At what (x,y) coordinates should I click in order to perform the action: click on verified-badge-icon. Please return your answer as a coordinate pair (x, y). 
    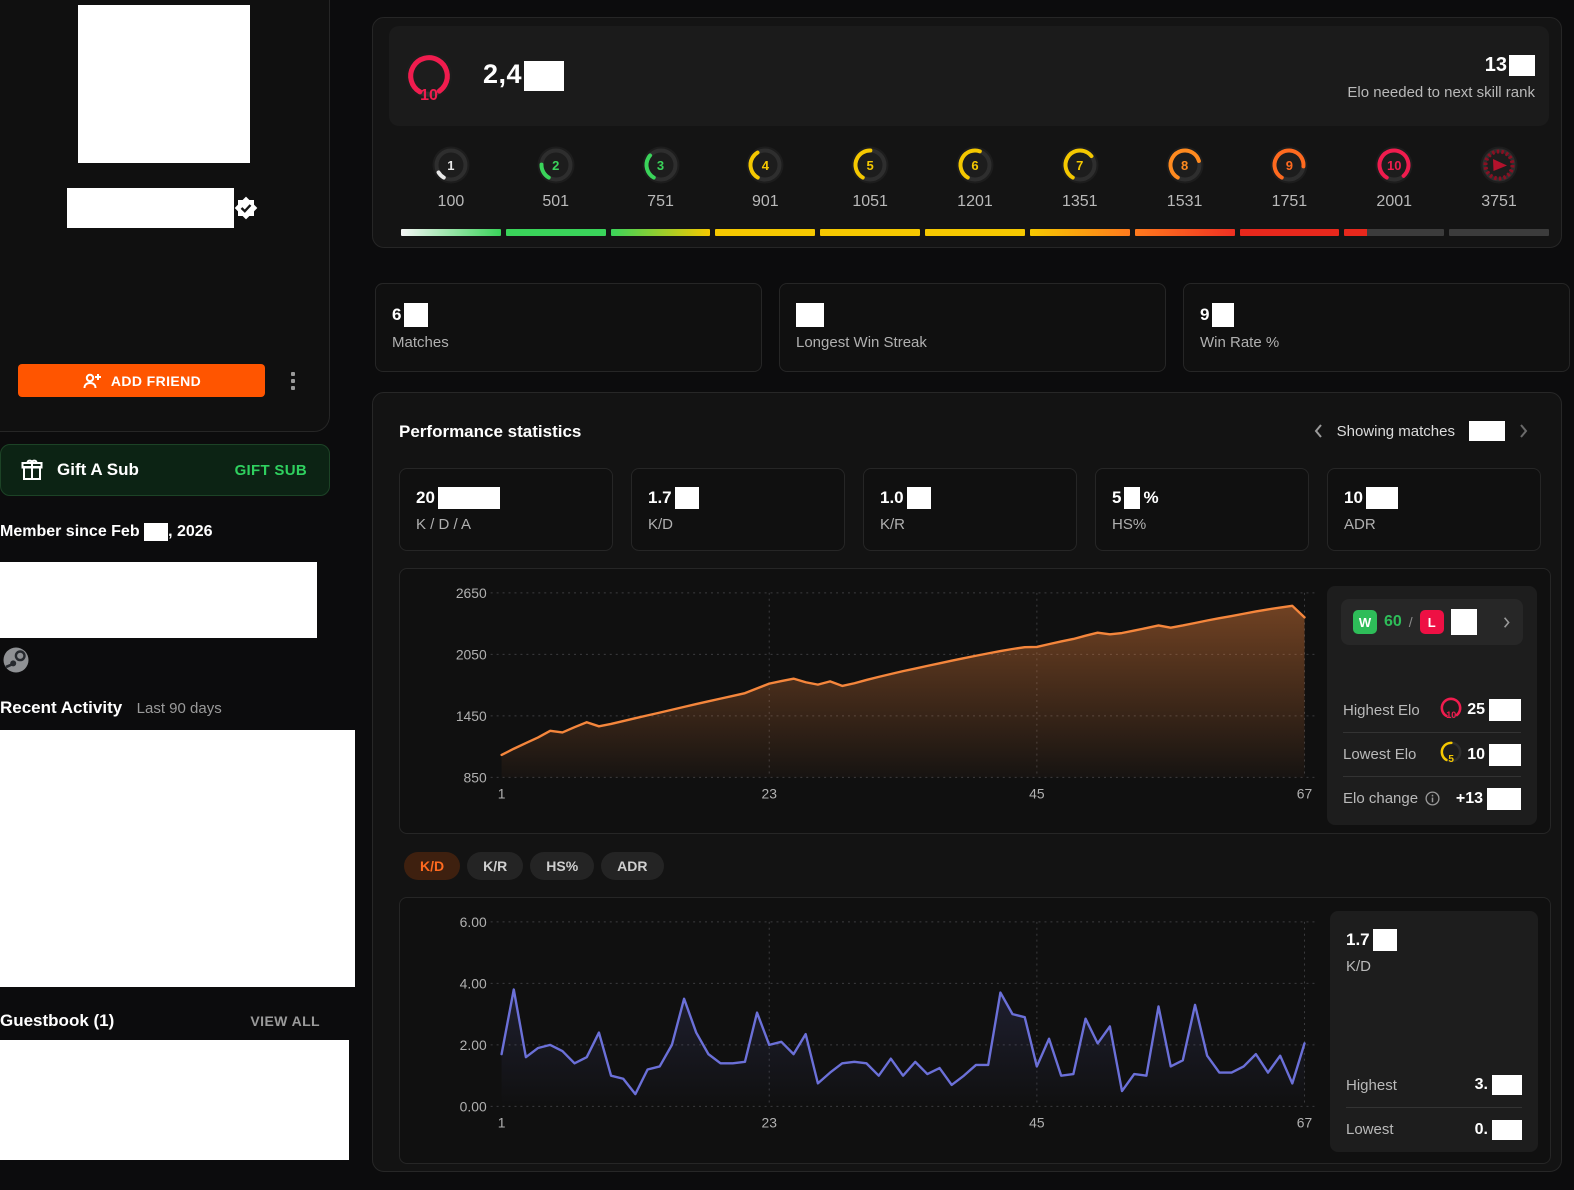
    Looking at the image, I should click on (246, 208).